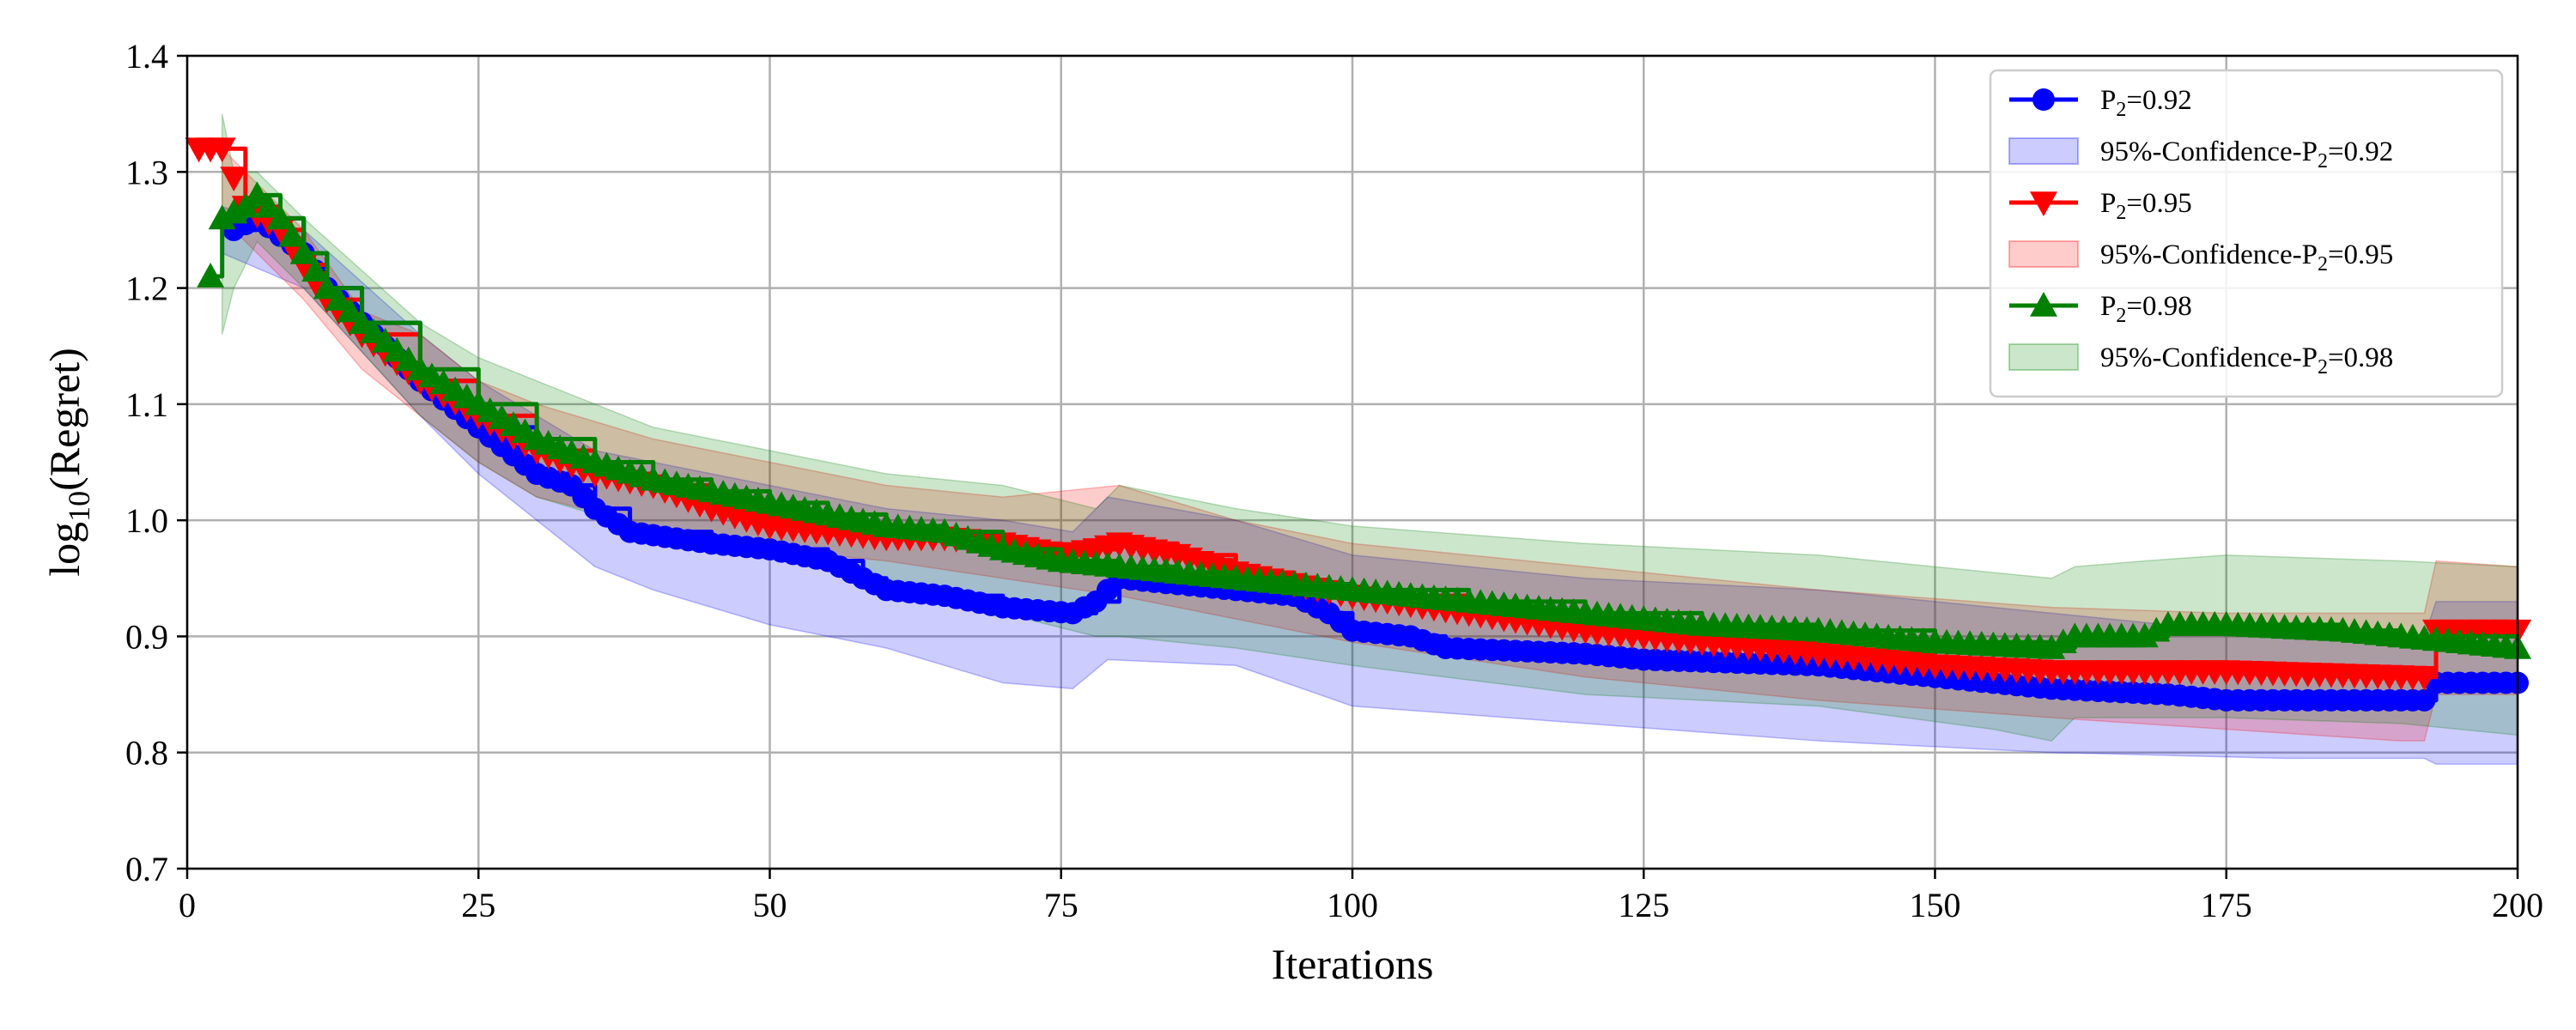  What do you see at coordinates (1061, 905) in the screenshot?
I see `x-tick-label: 75` at bounding box center [1061, 905].